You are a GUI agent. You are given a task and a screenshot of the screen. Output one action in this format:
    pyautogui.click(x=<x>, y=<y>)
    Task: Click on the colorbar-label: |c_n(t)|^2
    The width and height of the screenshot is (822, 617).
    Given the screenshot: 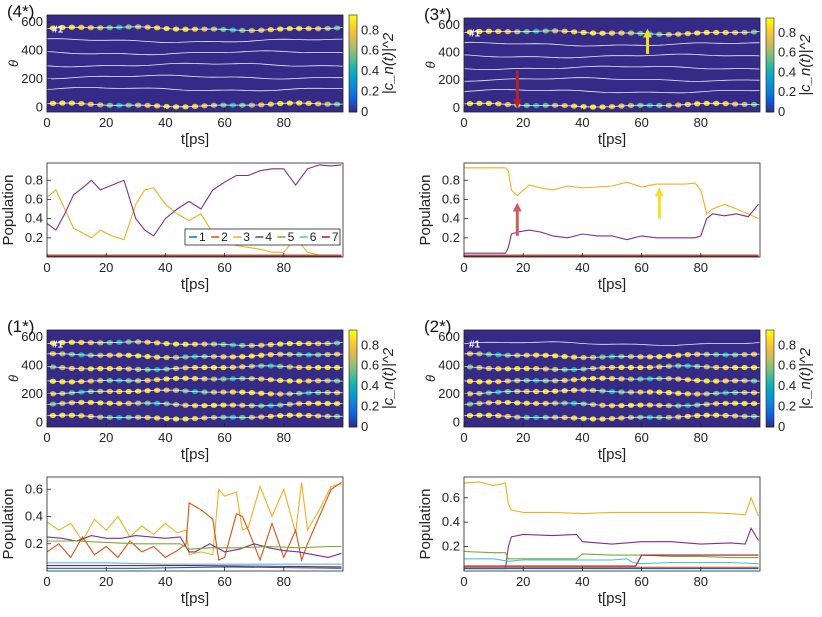 What is the action you would take?
    pyautogui.click(x=805, y=378)
    